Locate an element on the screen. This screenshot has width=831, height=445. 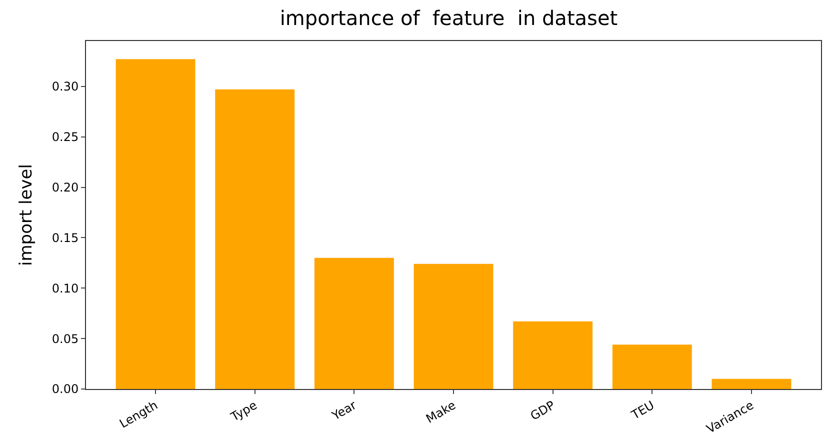
x-tick-label: Year is located at coordinates (343, 411).